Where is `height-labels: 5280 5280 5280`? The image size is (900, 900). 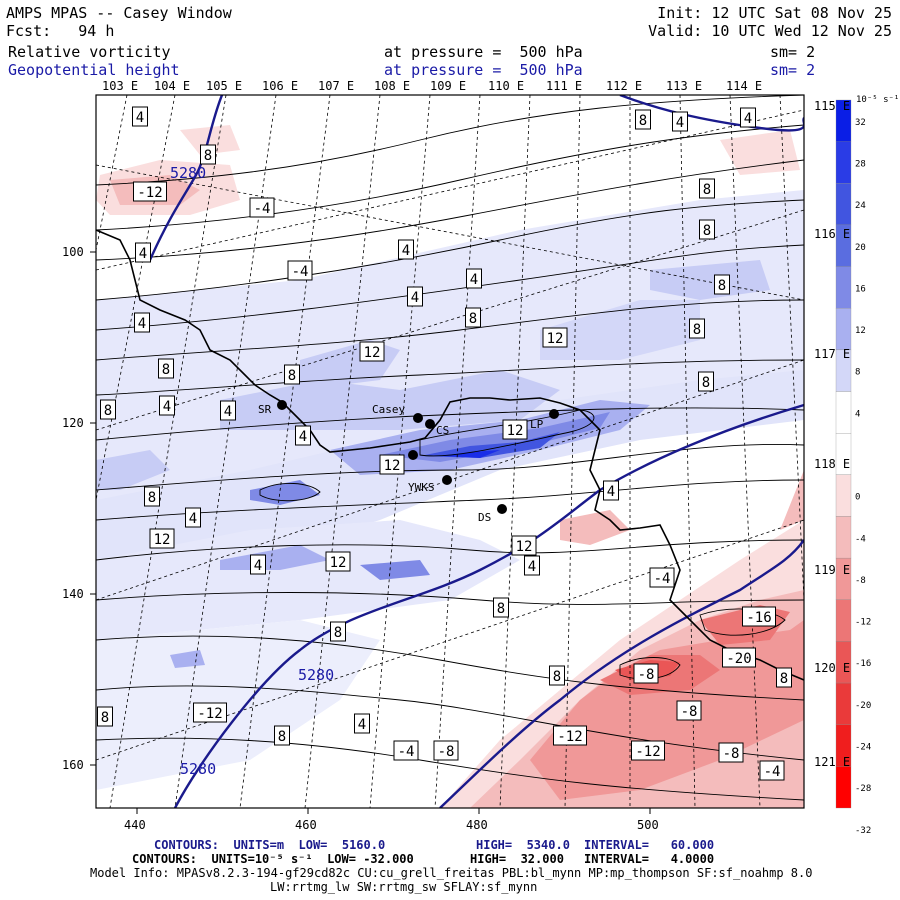
height-labels: 5280 5280 5280 is located at coordinates (252, 471).